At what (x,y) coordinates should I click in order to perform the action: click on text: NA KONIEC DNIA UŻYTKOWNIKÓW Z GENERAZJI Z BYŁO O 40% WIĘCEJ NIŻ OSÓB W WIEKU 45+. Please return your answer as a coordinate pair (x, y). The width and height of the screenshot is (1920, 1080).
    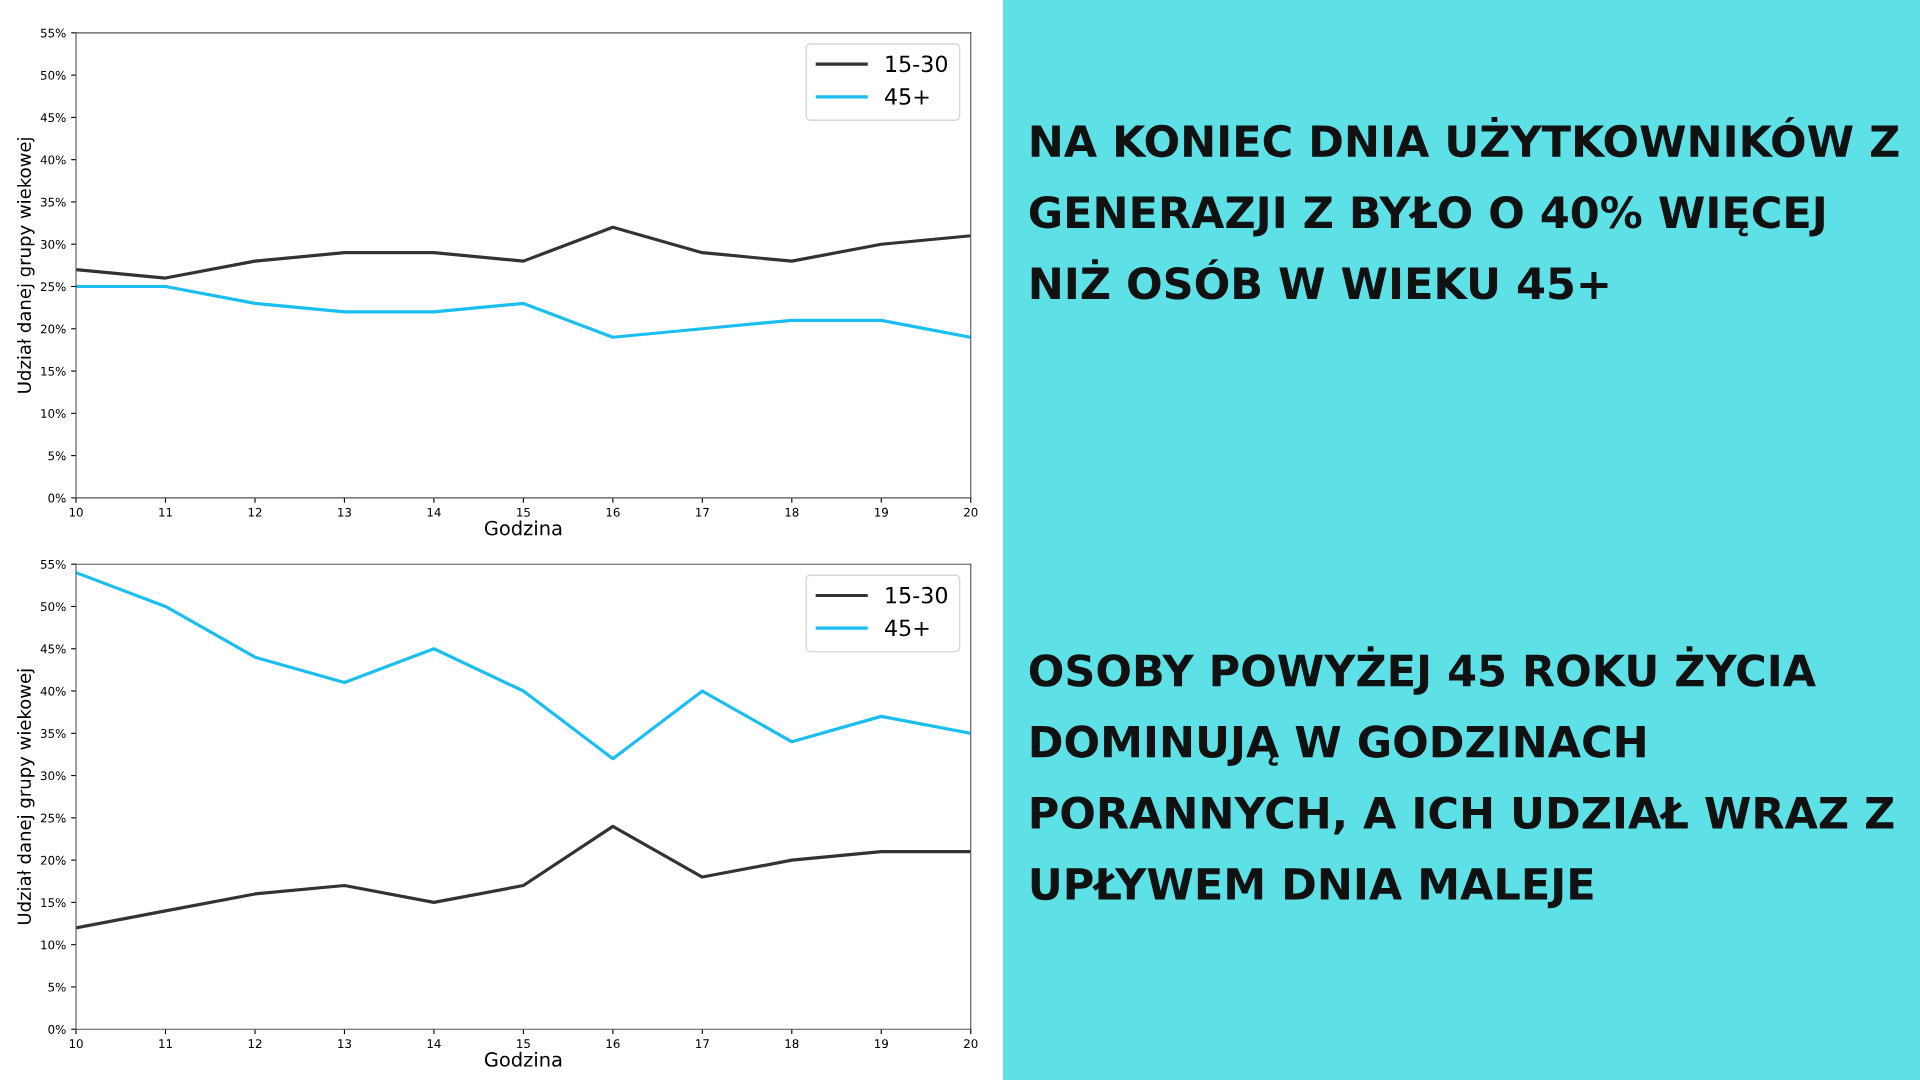
    Looking at the image, I should click on (1464, 208).